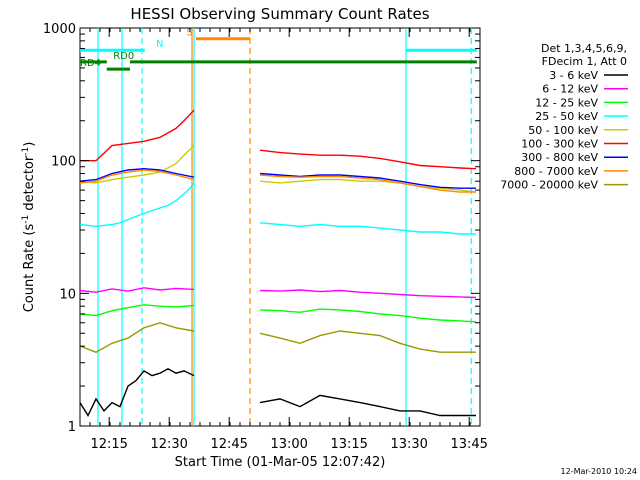  What do you see at coordinates (549, 185) in the screenshot?
I see `legend-label-8: 7000 - 20000 keV` at bounding box center [549, 185].